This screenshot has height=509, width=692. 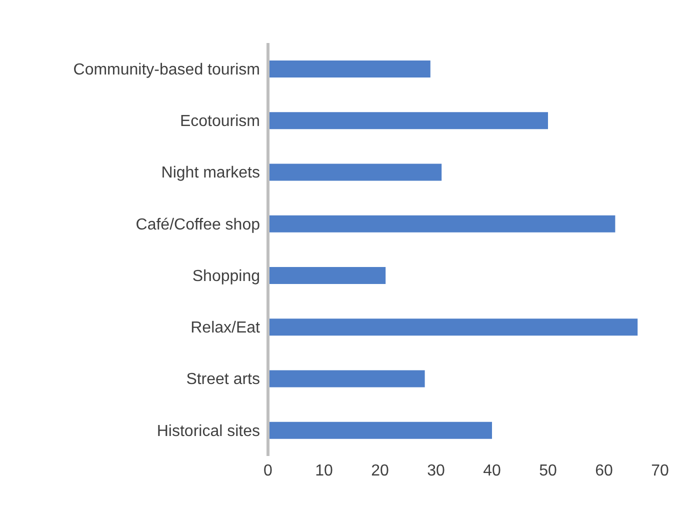 I want to click on x-tick-label: 20, so click(x=380, y=471).